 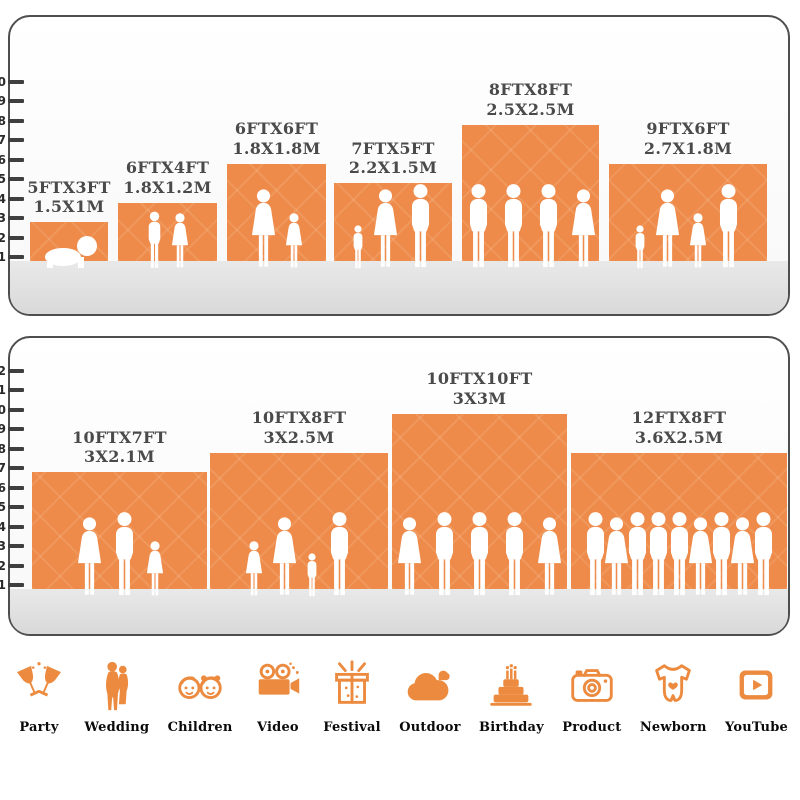 What do you see at coordinates (276, 148) in the screenshot?
I see `backdrop-size-m: 1.8X1.8M` at bounding box center [276, 148].